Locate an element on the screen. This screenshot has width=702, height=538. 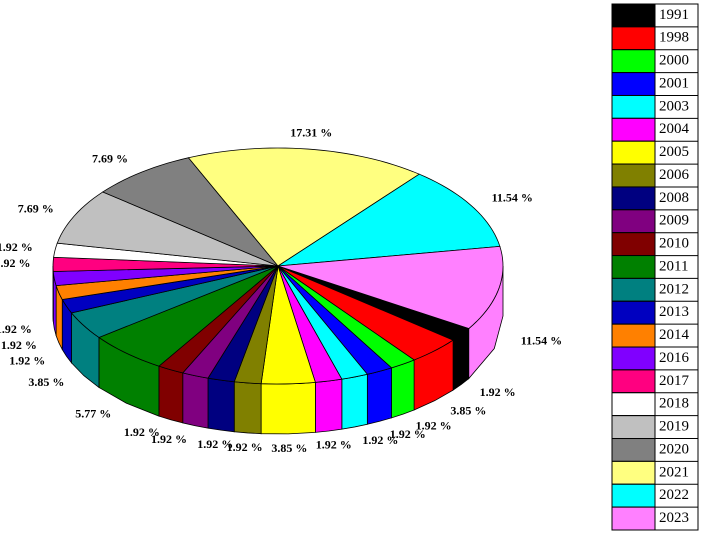
legend-label: 2003 is located at coordinates (674, 106).